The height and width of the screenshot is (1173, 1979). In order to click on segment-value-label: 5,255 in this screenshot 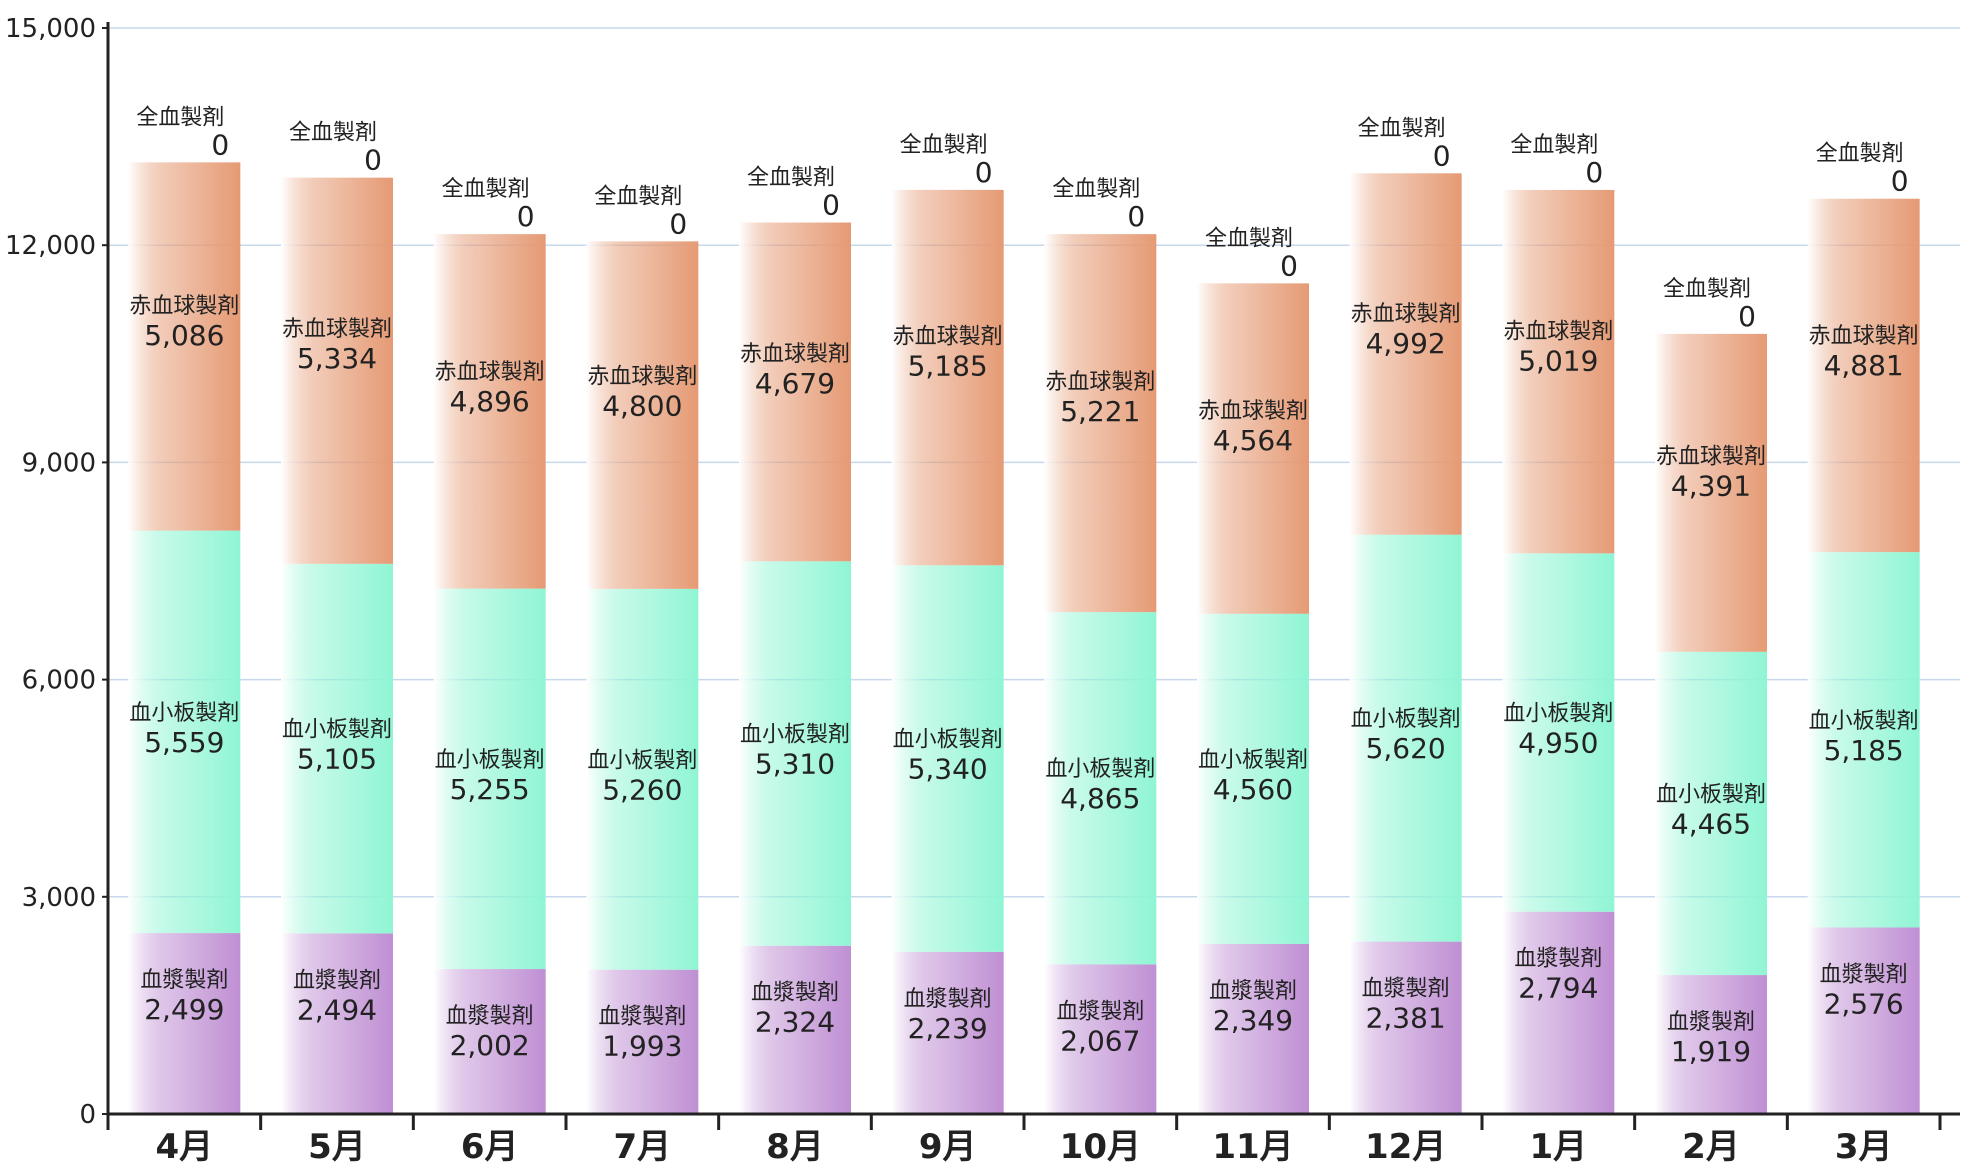, I will do `click(490, 789)`.